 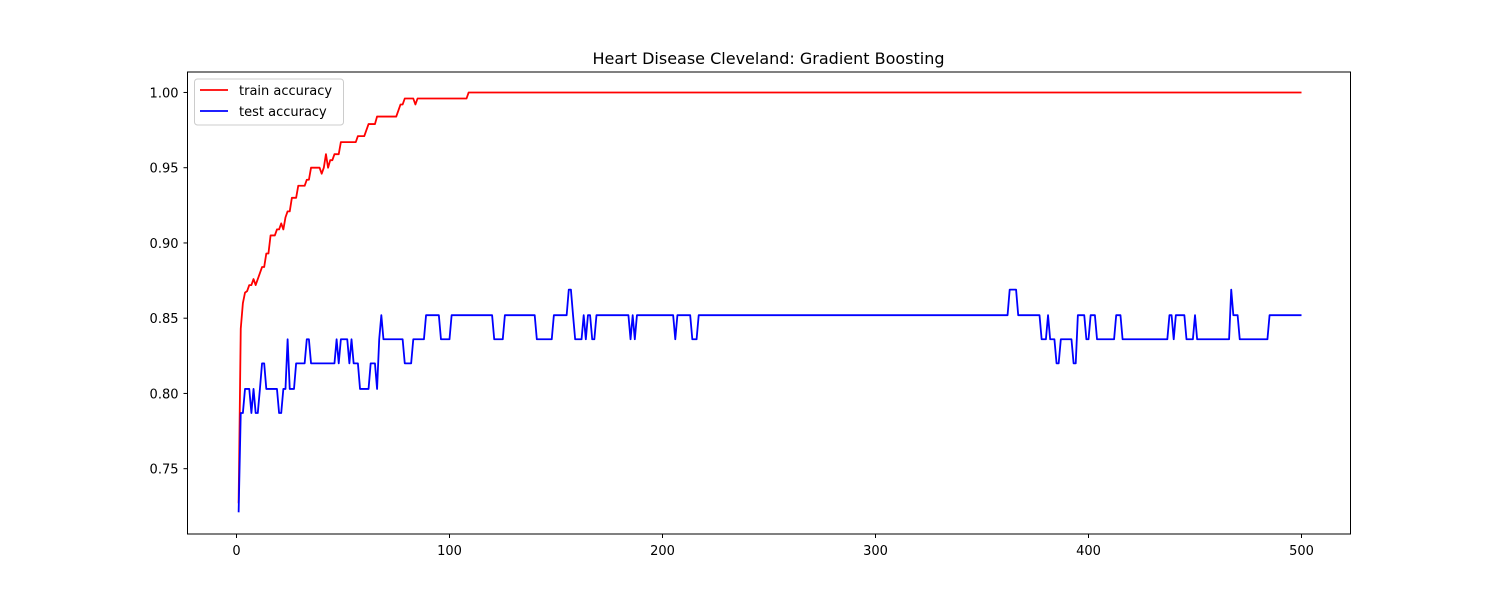 What do you see at coordinates (662, 551) in the screenshot?
I see `x-tick-label: 200` at bounding box center [662, 551].